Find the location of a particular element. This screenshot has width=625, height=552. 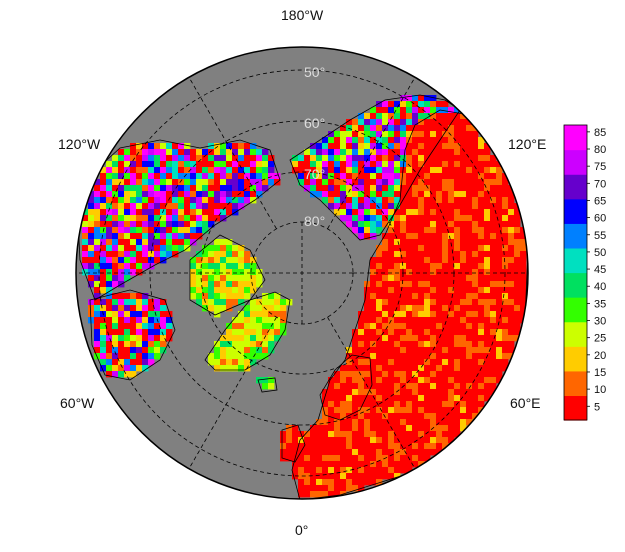

coastline-arctic-archipelago is located at coordinates (227, 275).